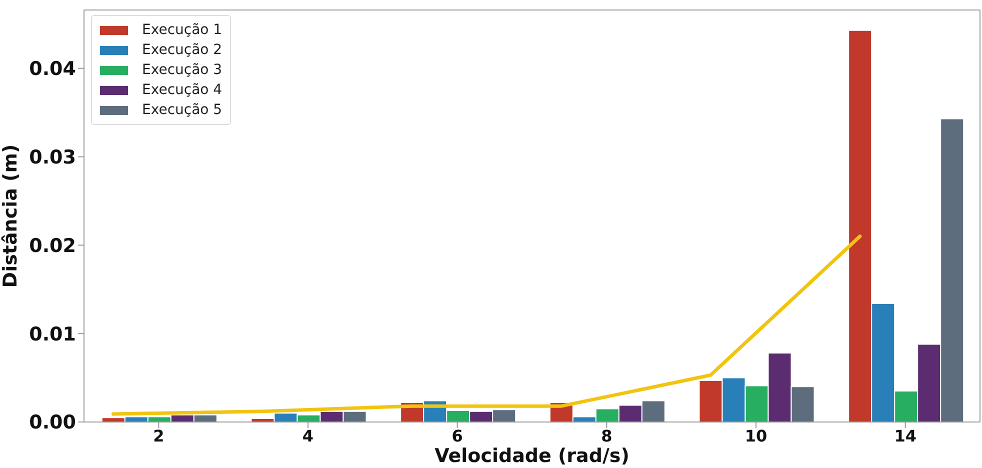 The height and width of the screenshot is (468, 982). I want to click on legend-label: Execução 1, so click(182, 30).